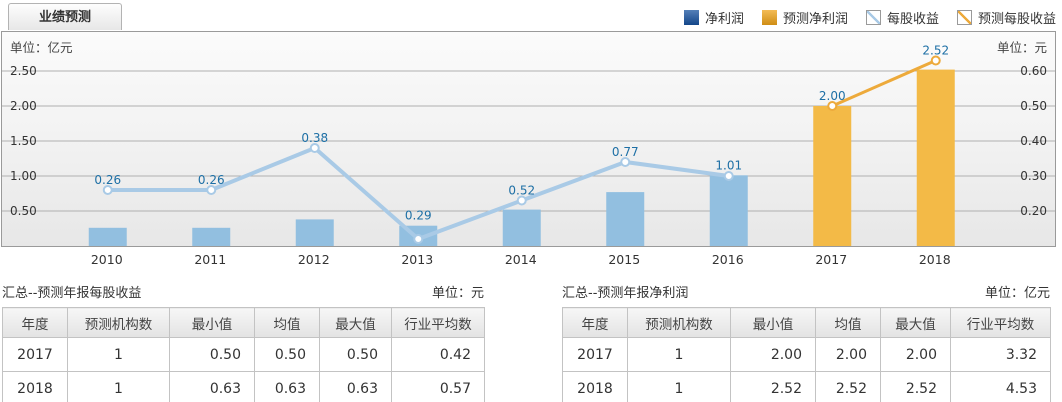  Describe the element at coordinates (418, 216) in the screenshot. I see `bar-value-label: 0.29` at that location.